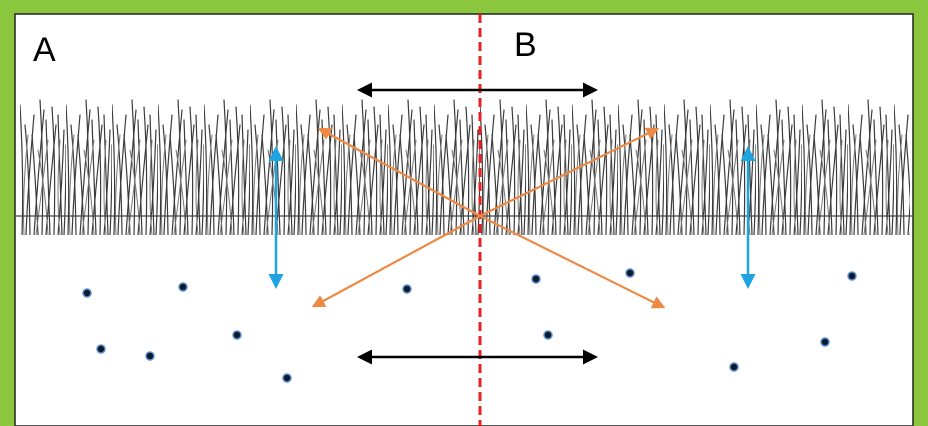 The image size is (928, 426). Describe the element at coordinates (525, 45) in the screenshot. I see `label-b: B` at that location.